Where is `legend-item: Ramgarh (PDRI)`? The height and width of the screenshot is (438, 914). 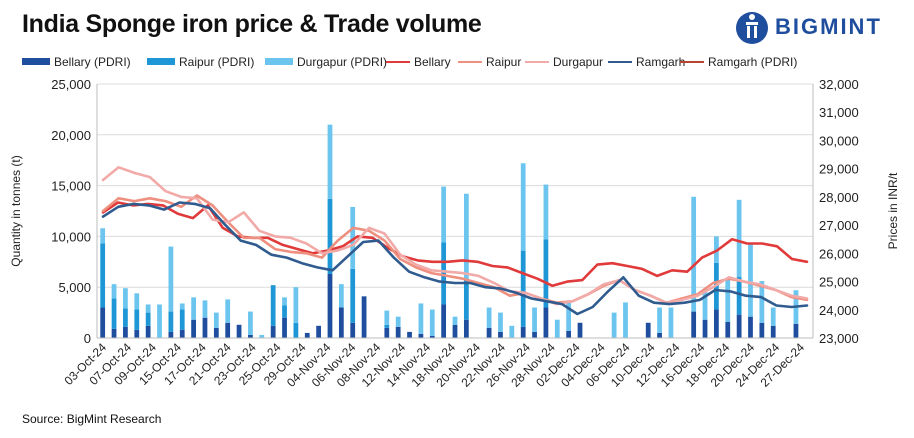 legend-item: Ramgarh (PDRI) is located at coordinates (738, 62).